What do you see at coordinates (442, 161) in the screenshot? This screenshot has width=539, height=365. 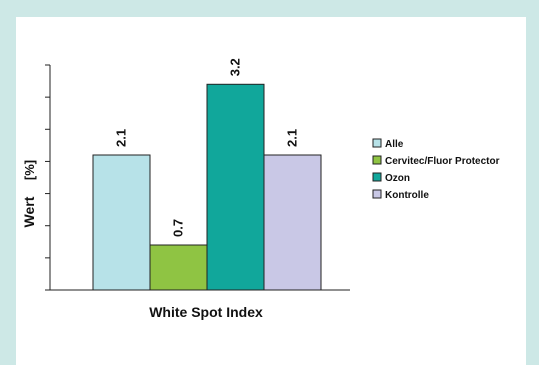 I see `legend-label: Cervitec/Fluor Protector` at bounding box center [442, 161].